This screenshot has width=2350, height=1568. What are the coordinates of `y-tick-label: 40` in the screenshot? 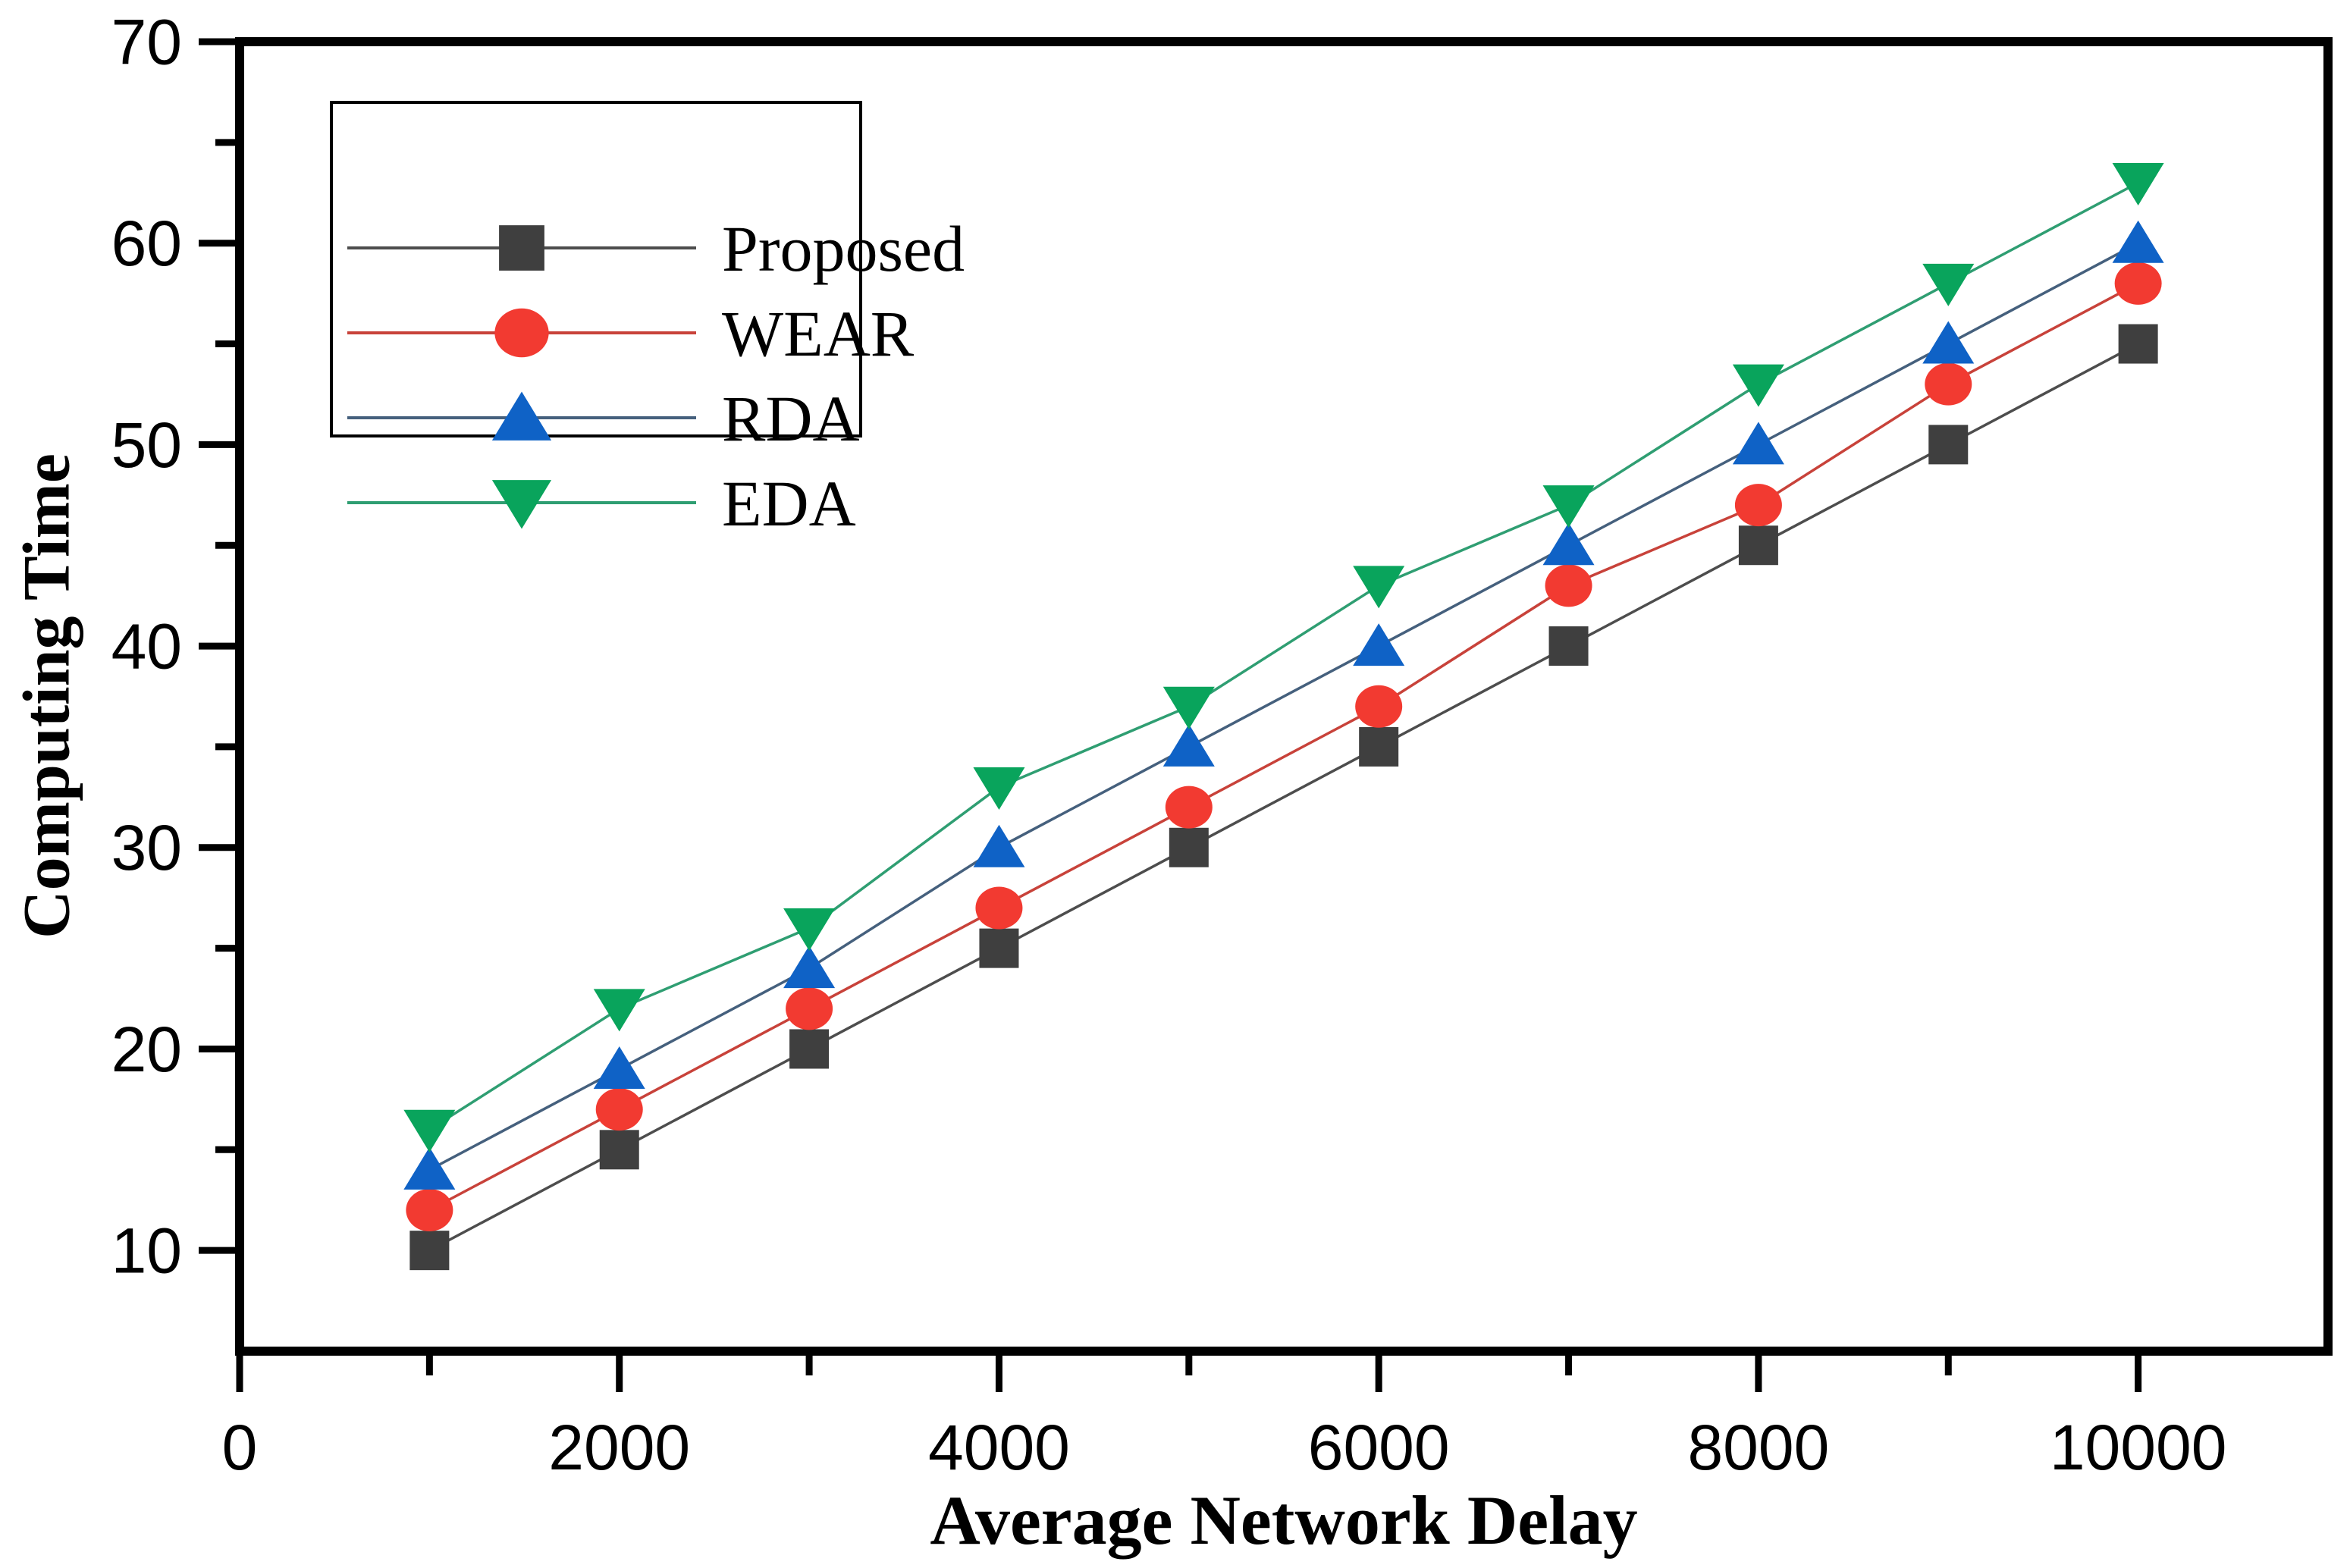 It's located at (146, 646).